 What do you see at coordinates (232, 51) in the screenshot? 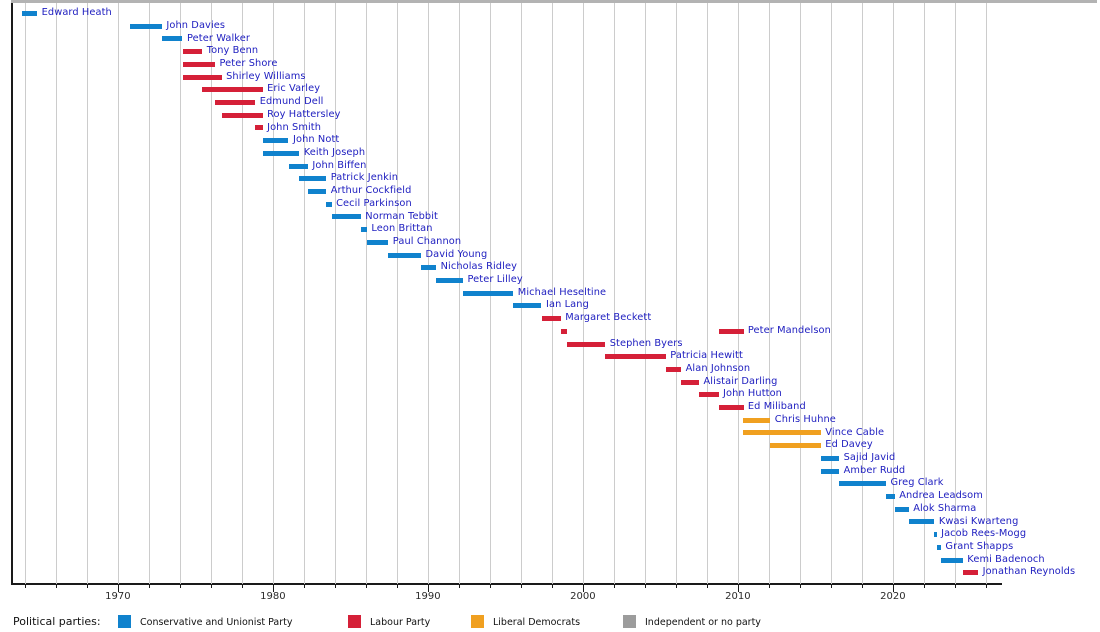
I see `officeholder-name-label: Tony Benn` at bounding box center [232, 51].